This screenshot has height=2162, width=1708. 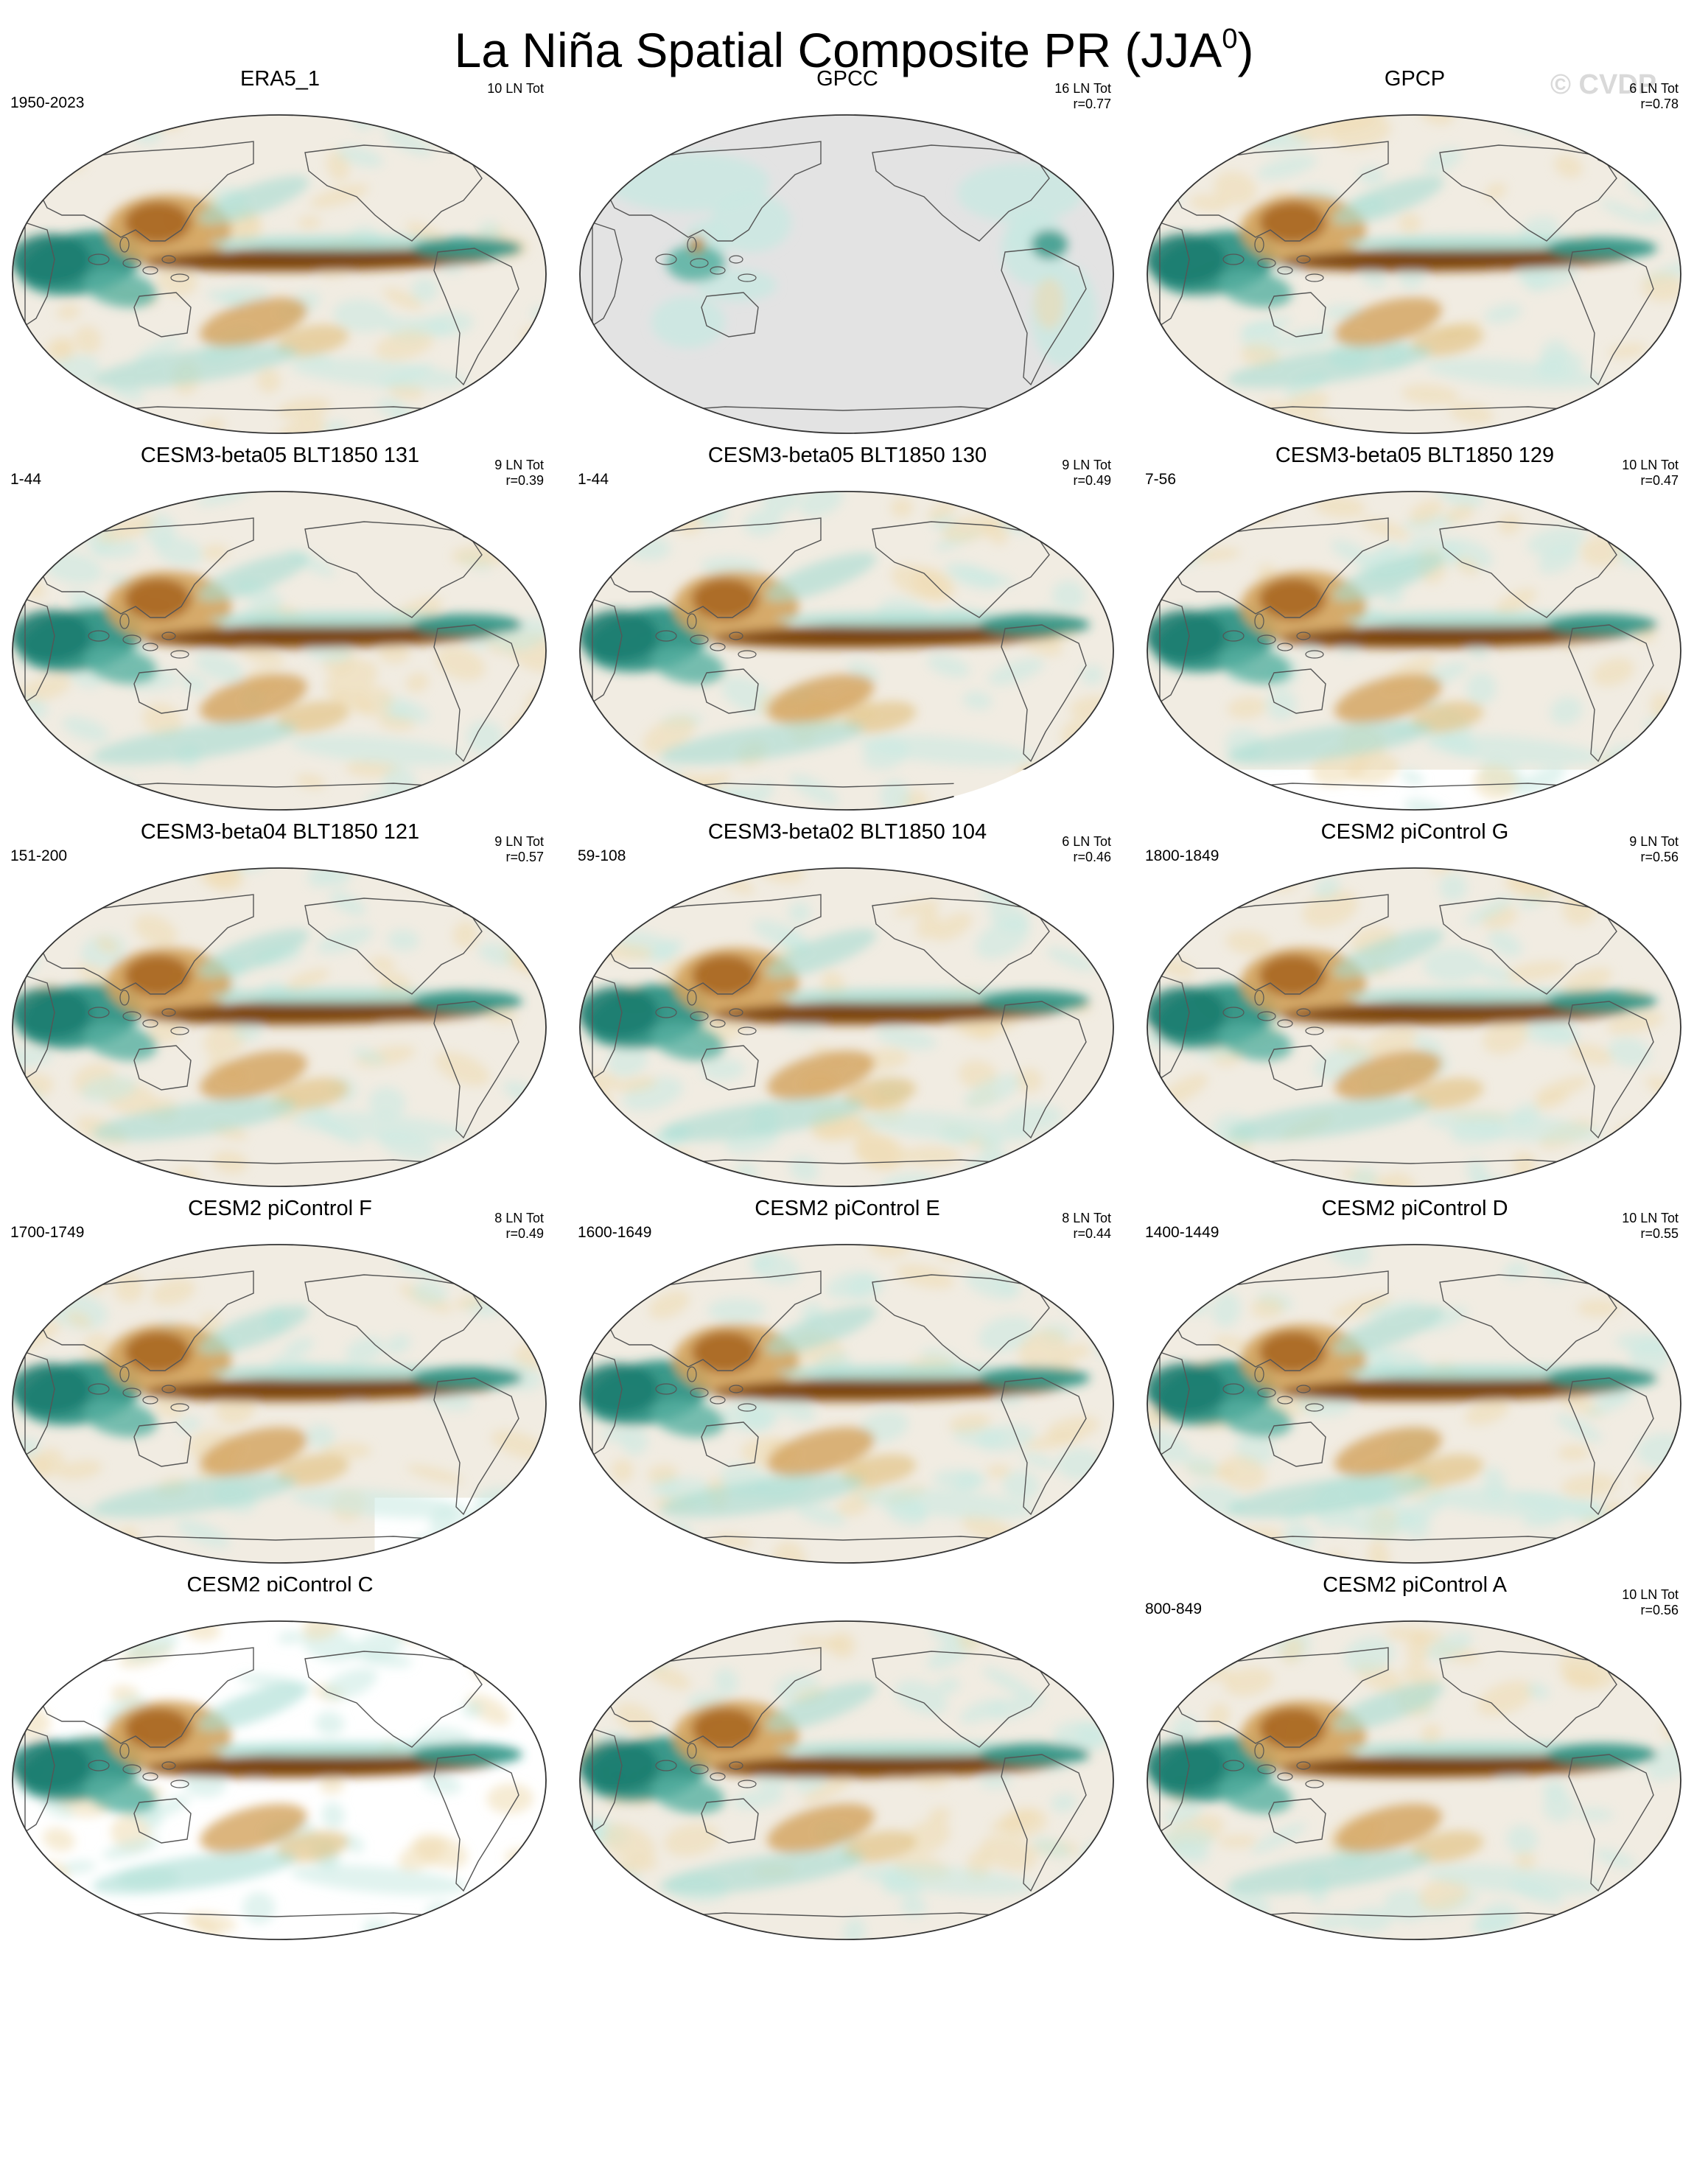 I want to click on panel-year-range: 1000-1049, so click(x=614, y=1609).